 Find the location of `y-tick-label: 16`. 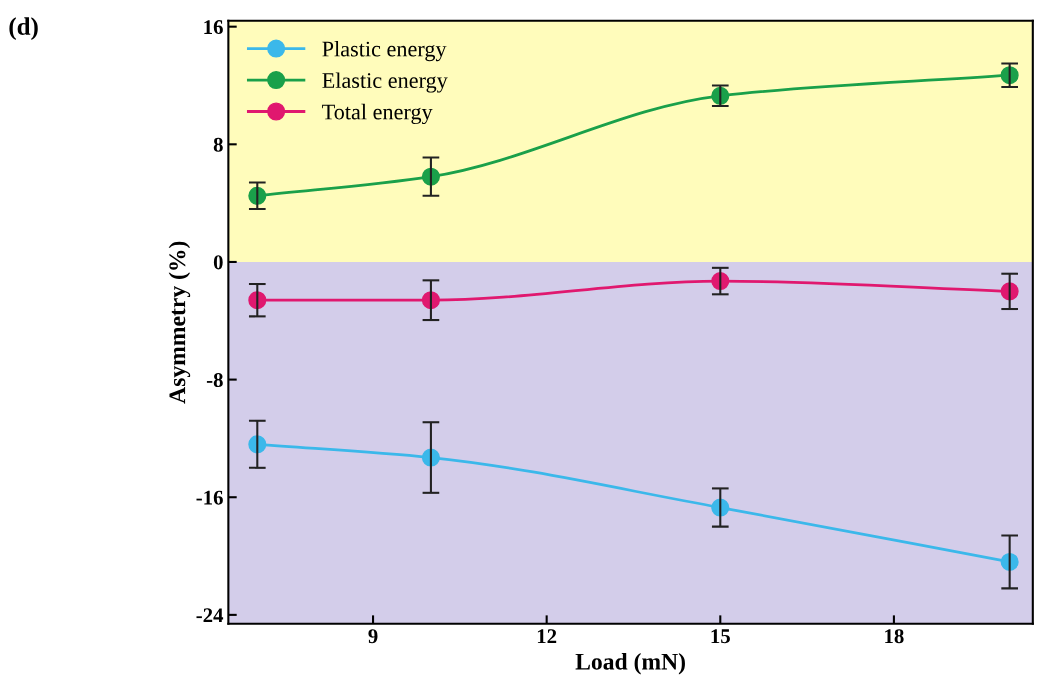

y-tick-label: 16 is located at coordinates (213, 27).